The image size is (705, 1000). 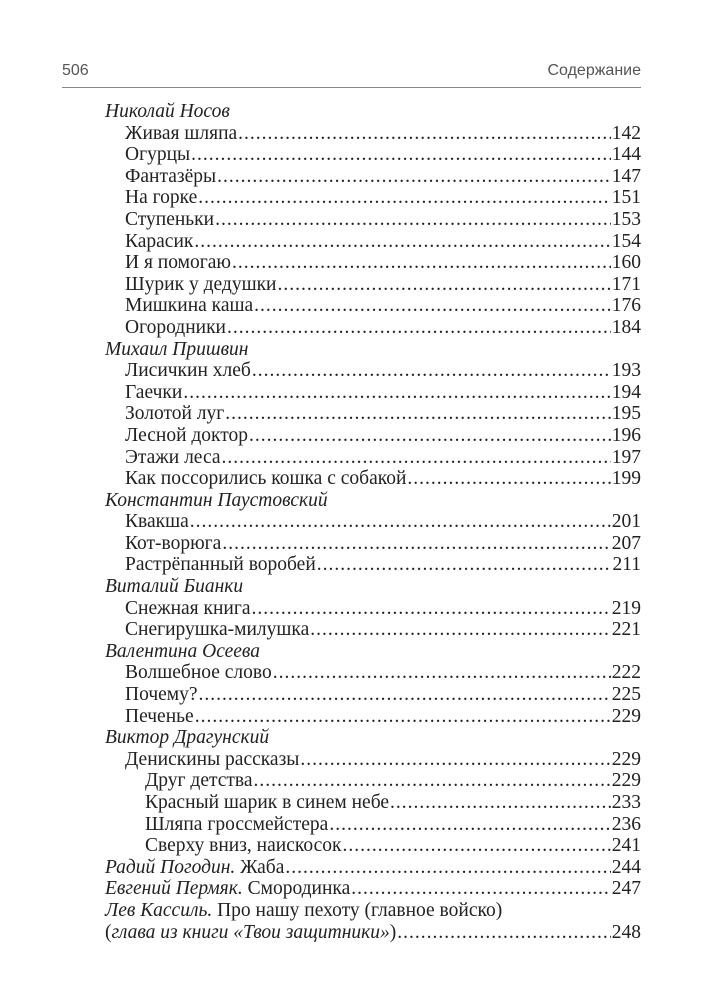 I want to click on toc-entry: И я помогаю 160, so click(x=373, y=263).